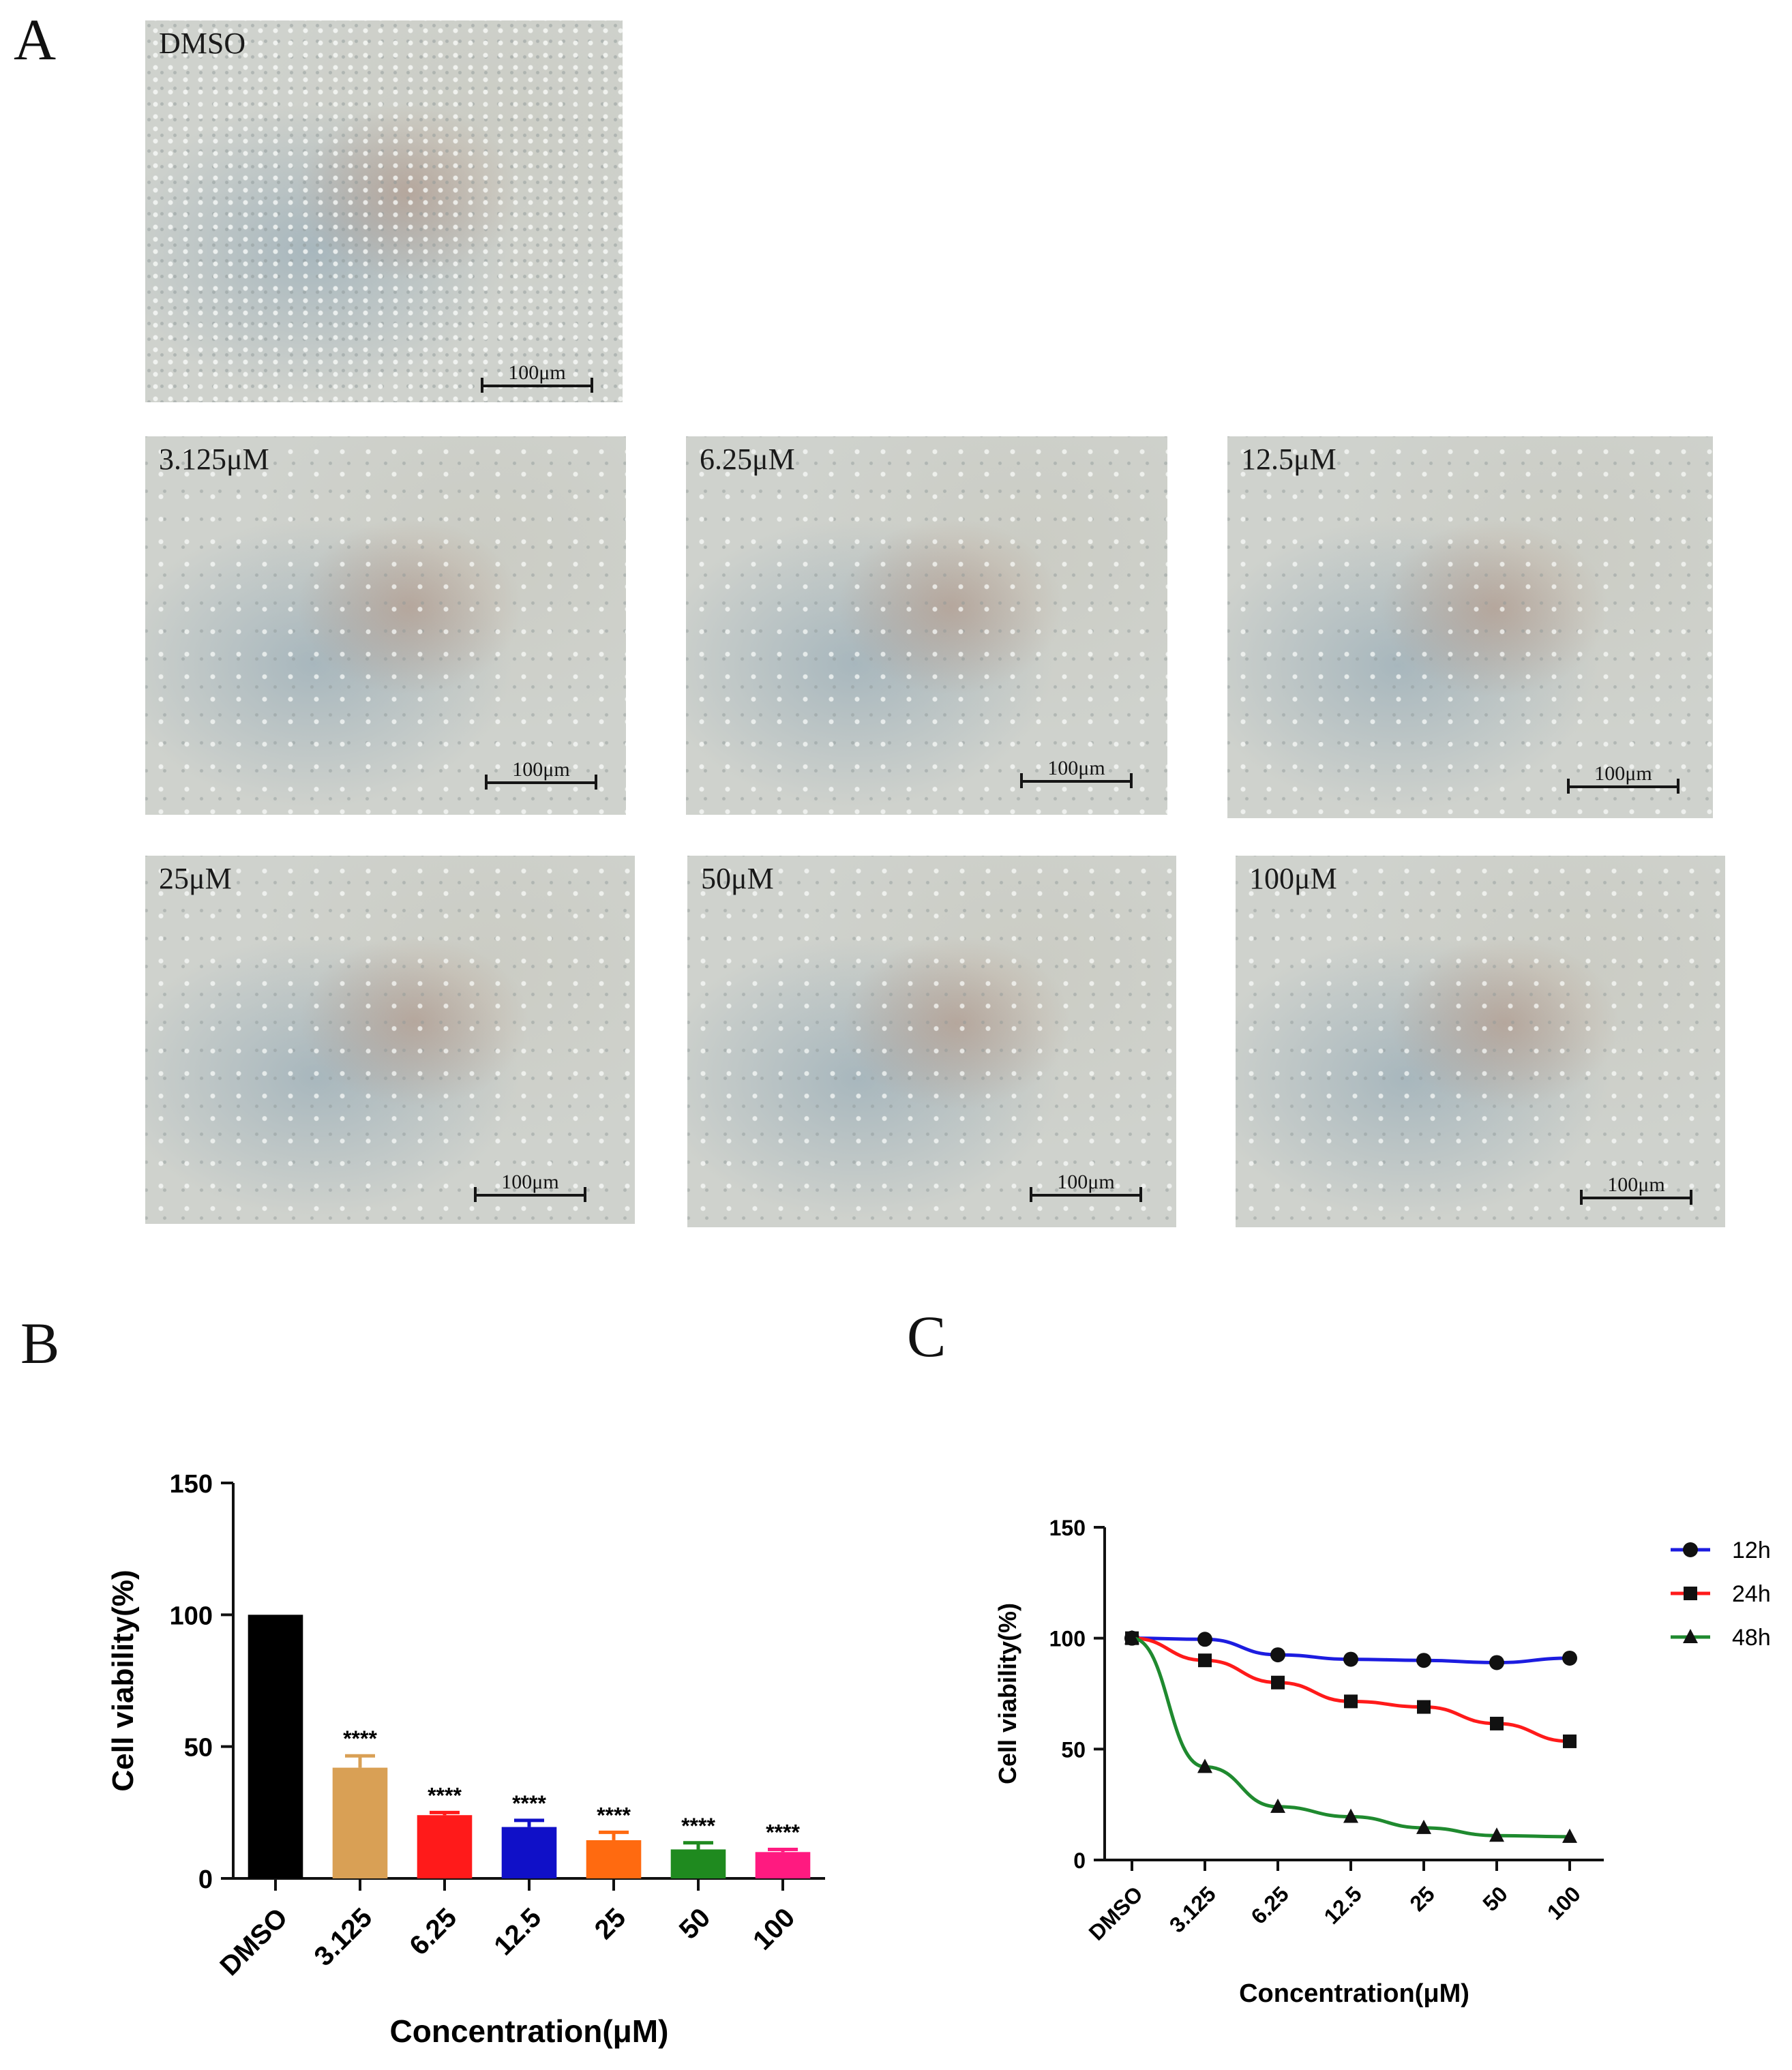  I want to click on legend-label-24h: 24h, so click(1751, 1594).